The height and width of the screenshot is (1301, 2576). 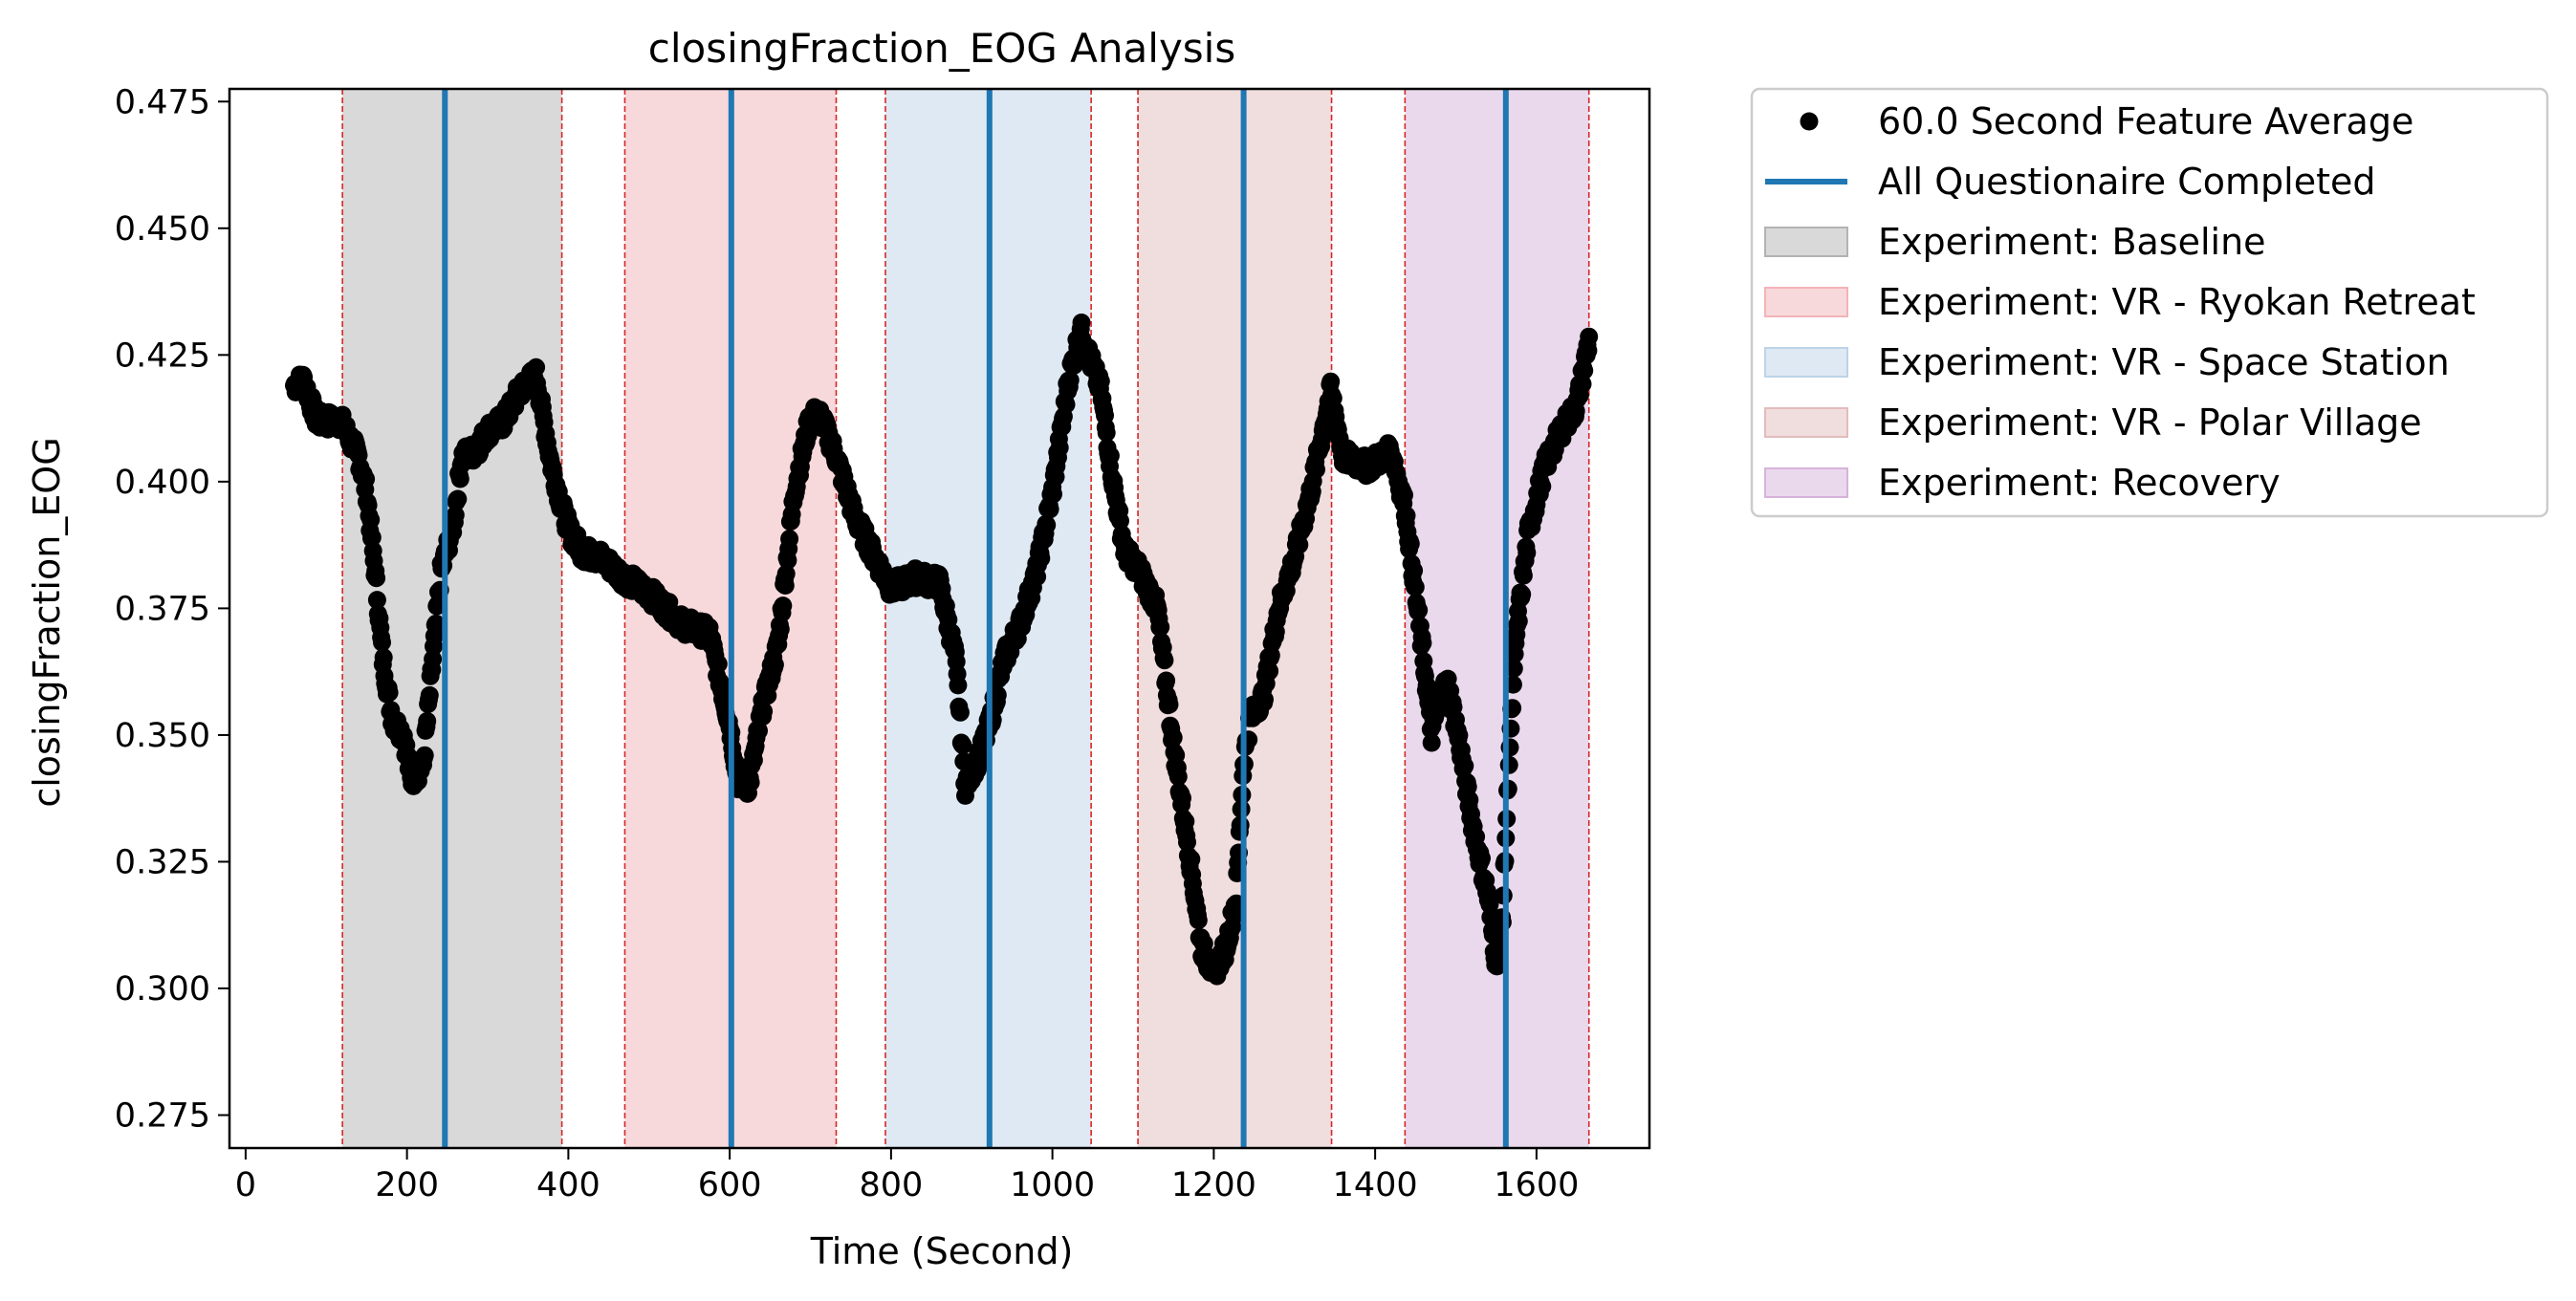 What do you see at coordinates (1213, 1185) in the screenshot?
I see `x-tick-label: 1200` at bounding box center [1213, 1185].